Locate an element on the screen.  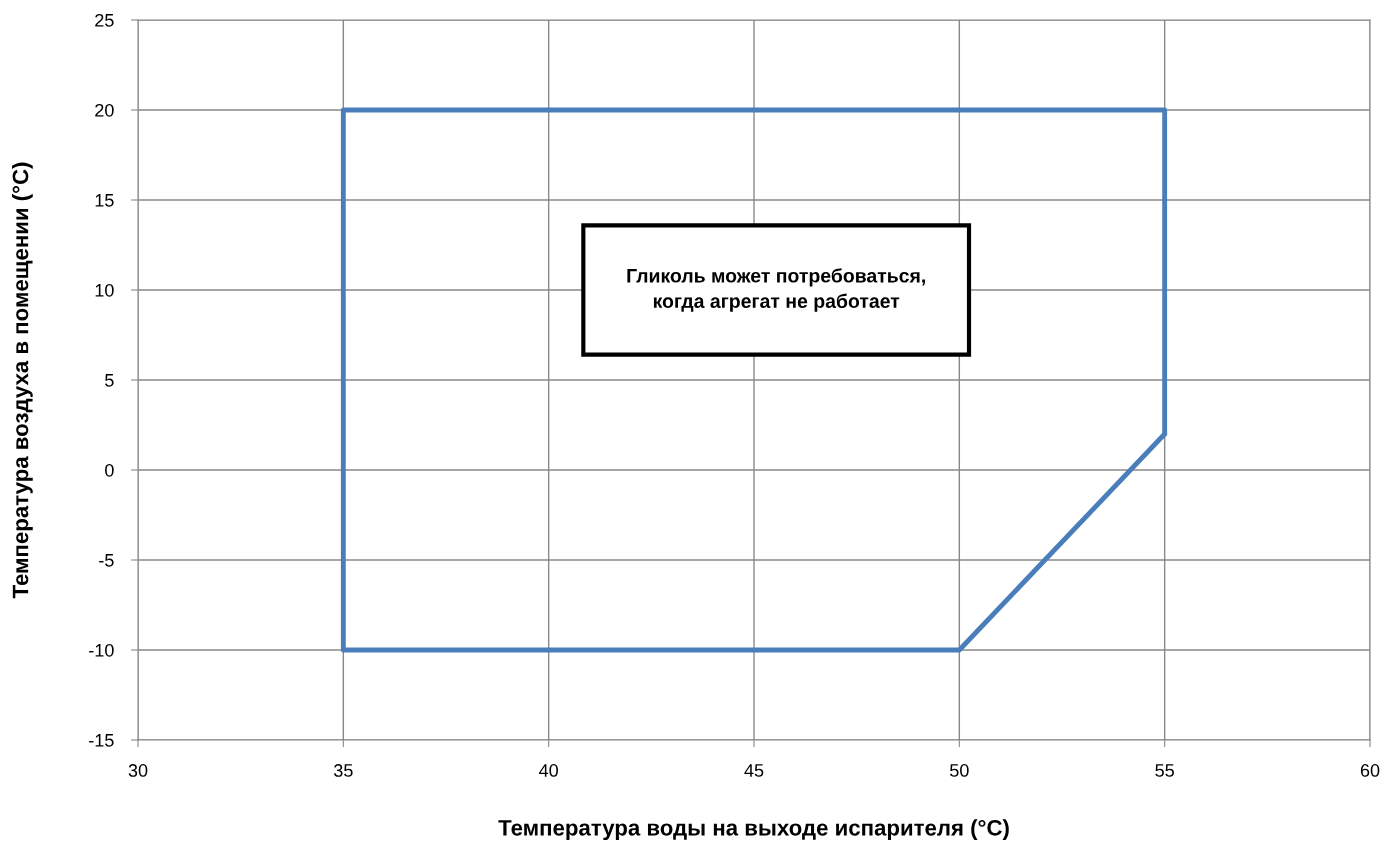
y-axis-title: Температура воздуха в помещении (°C) is located at coordinates (22, 380).